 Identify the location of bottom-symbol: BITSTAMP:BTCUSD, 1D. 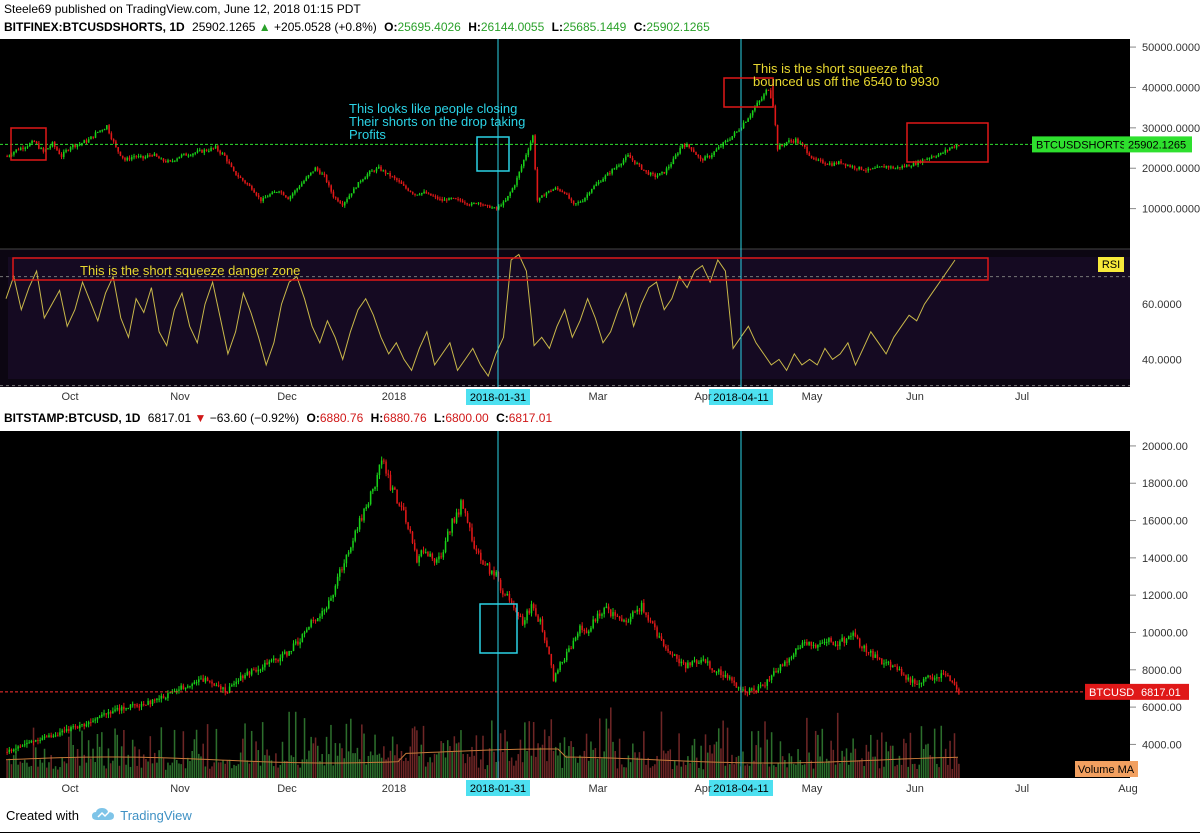
(72, 418).